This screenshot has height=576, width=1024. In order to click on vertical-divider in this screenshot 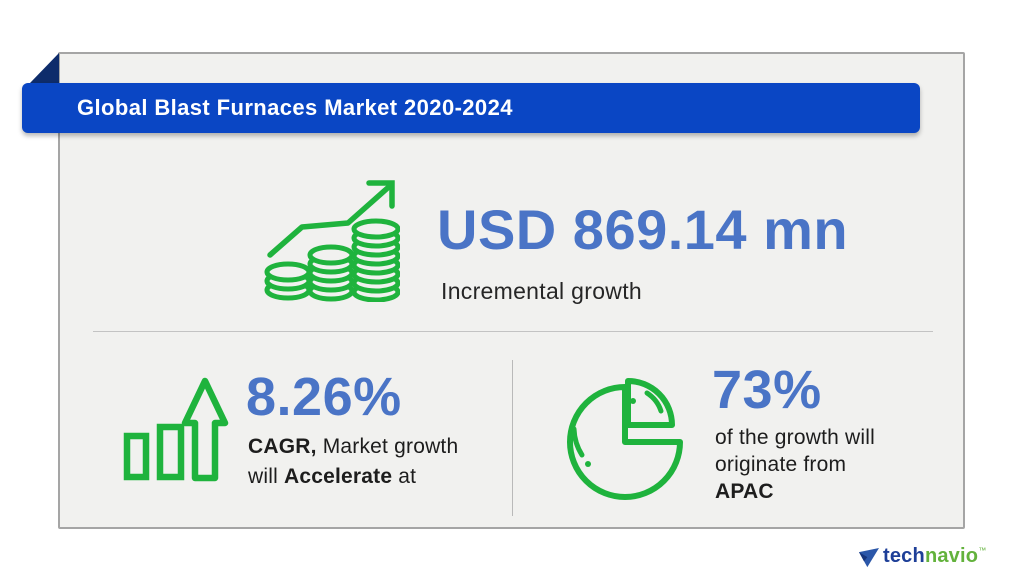, I will do `click(512, 438)`.